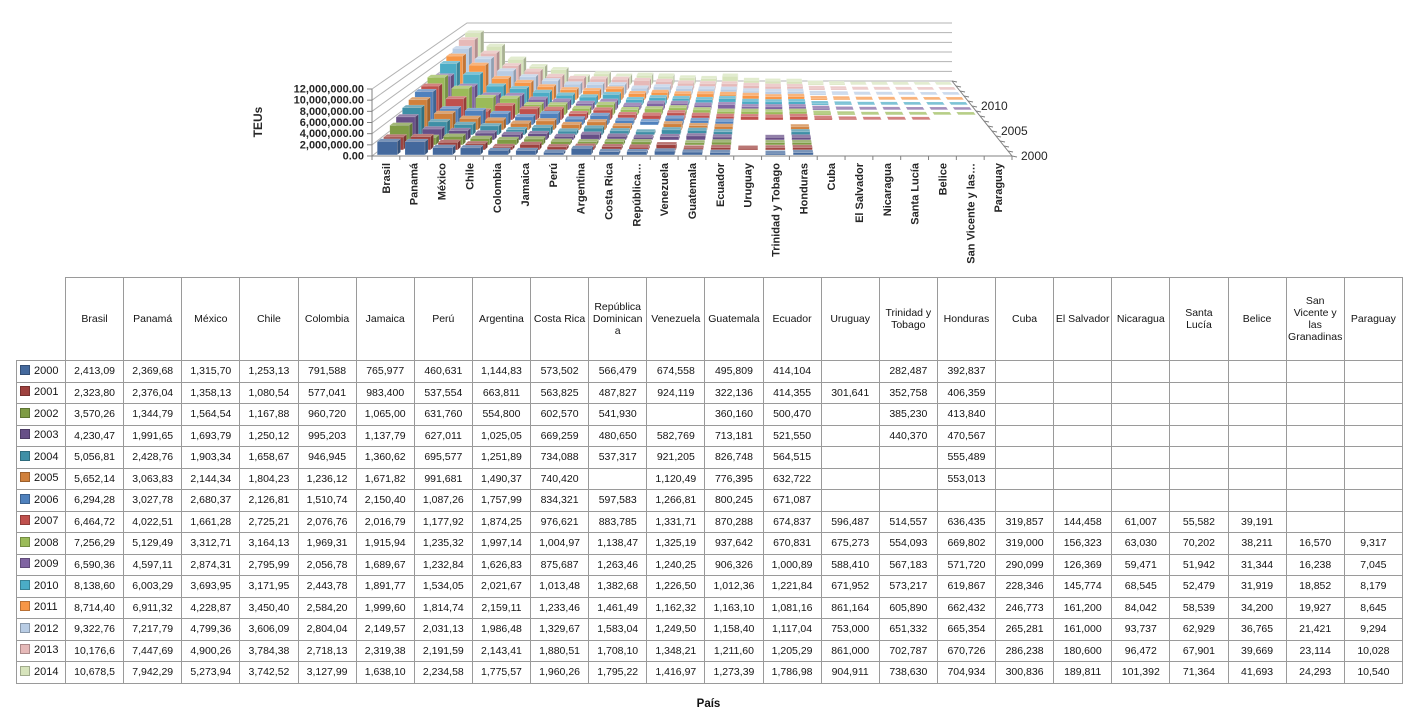 This screenshot has height=719, width=1417. I want to click on table-cell: 1,117,04, so click(792, 629).